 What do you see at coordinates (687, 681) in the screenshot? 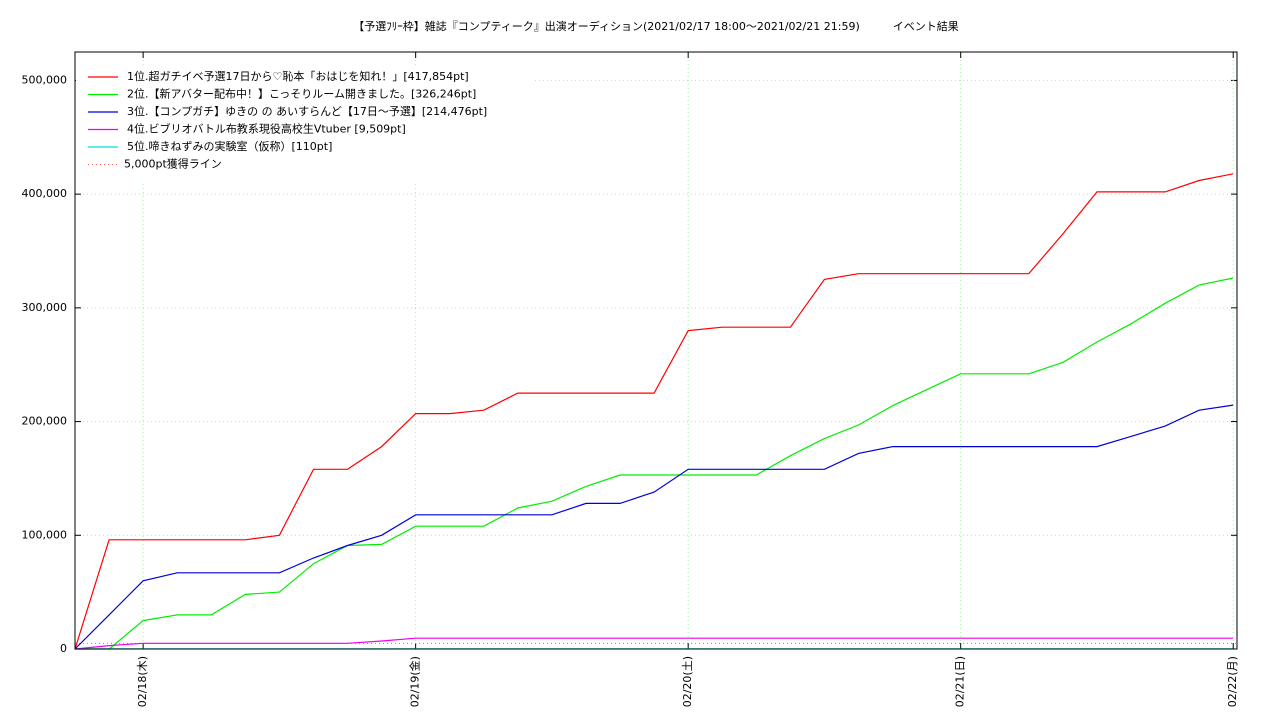
I see `x-tick-label: 02/20(土)` at bounding box center [687, 681].